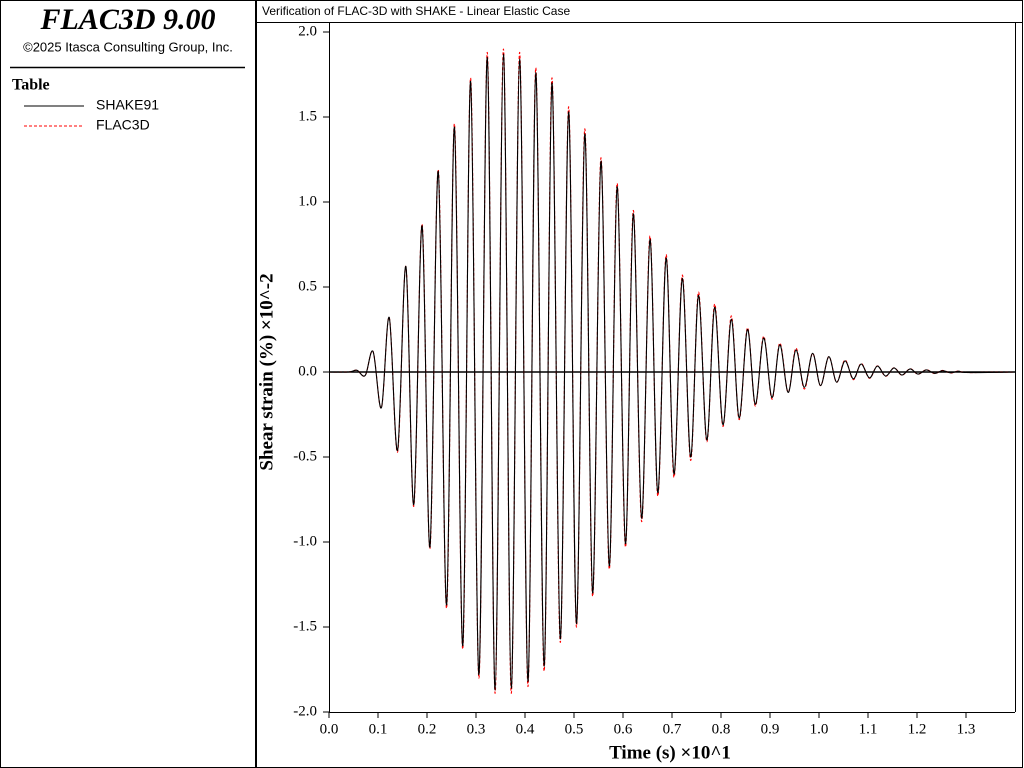  I want to click on x-tick-label: 0.1, so click(378, 729).